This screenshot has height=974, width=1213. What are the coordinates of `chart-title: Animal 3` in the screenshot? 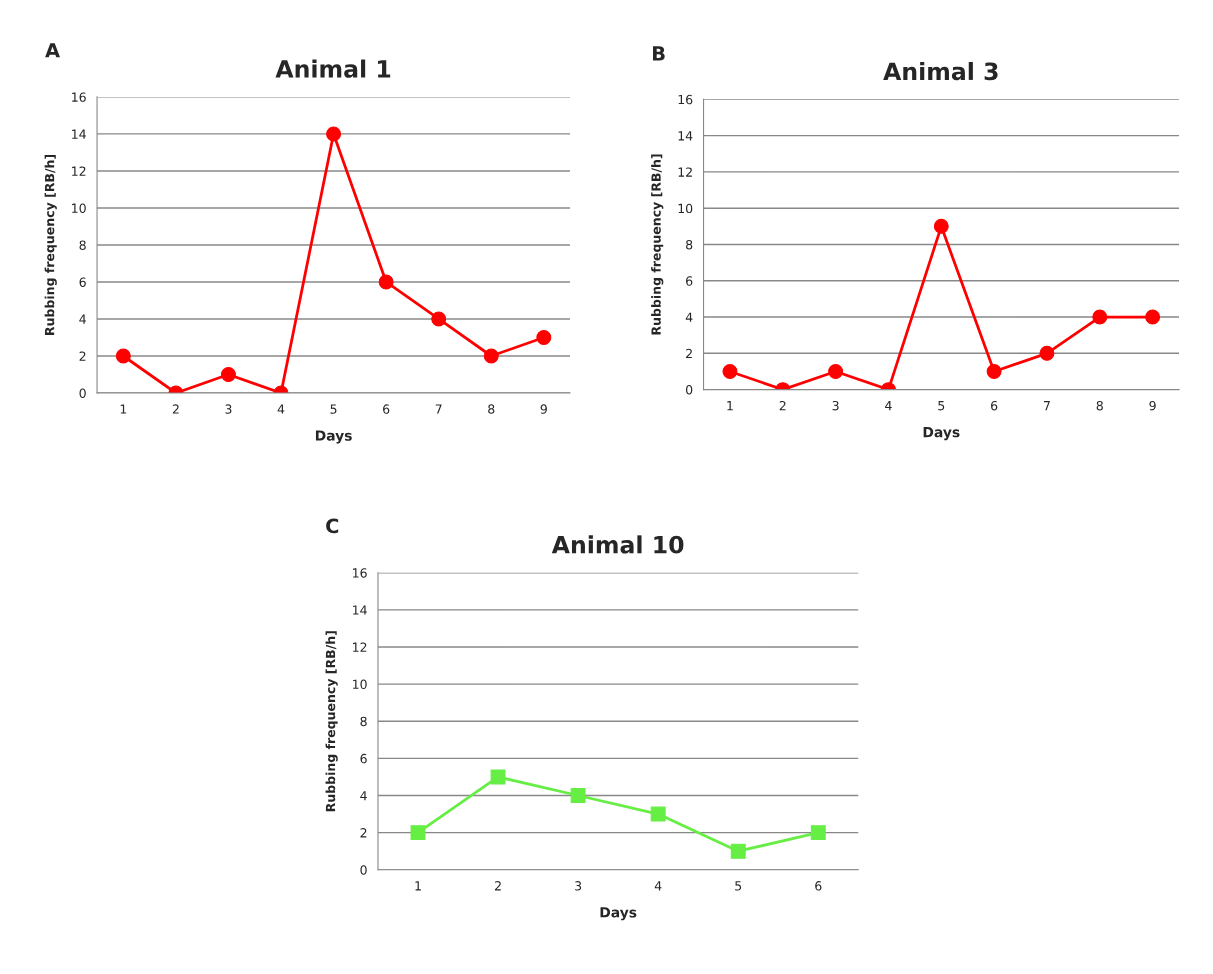 It's located at (940, 71).